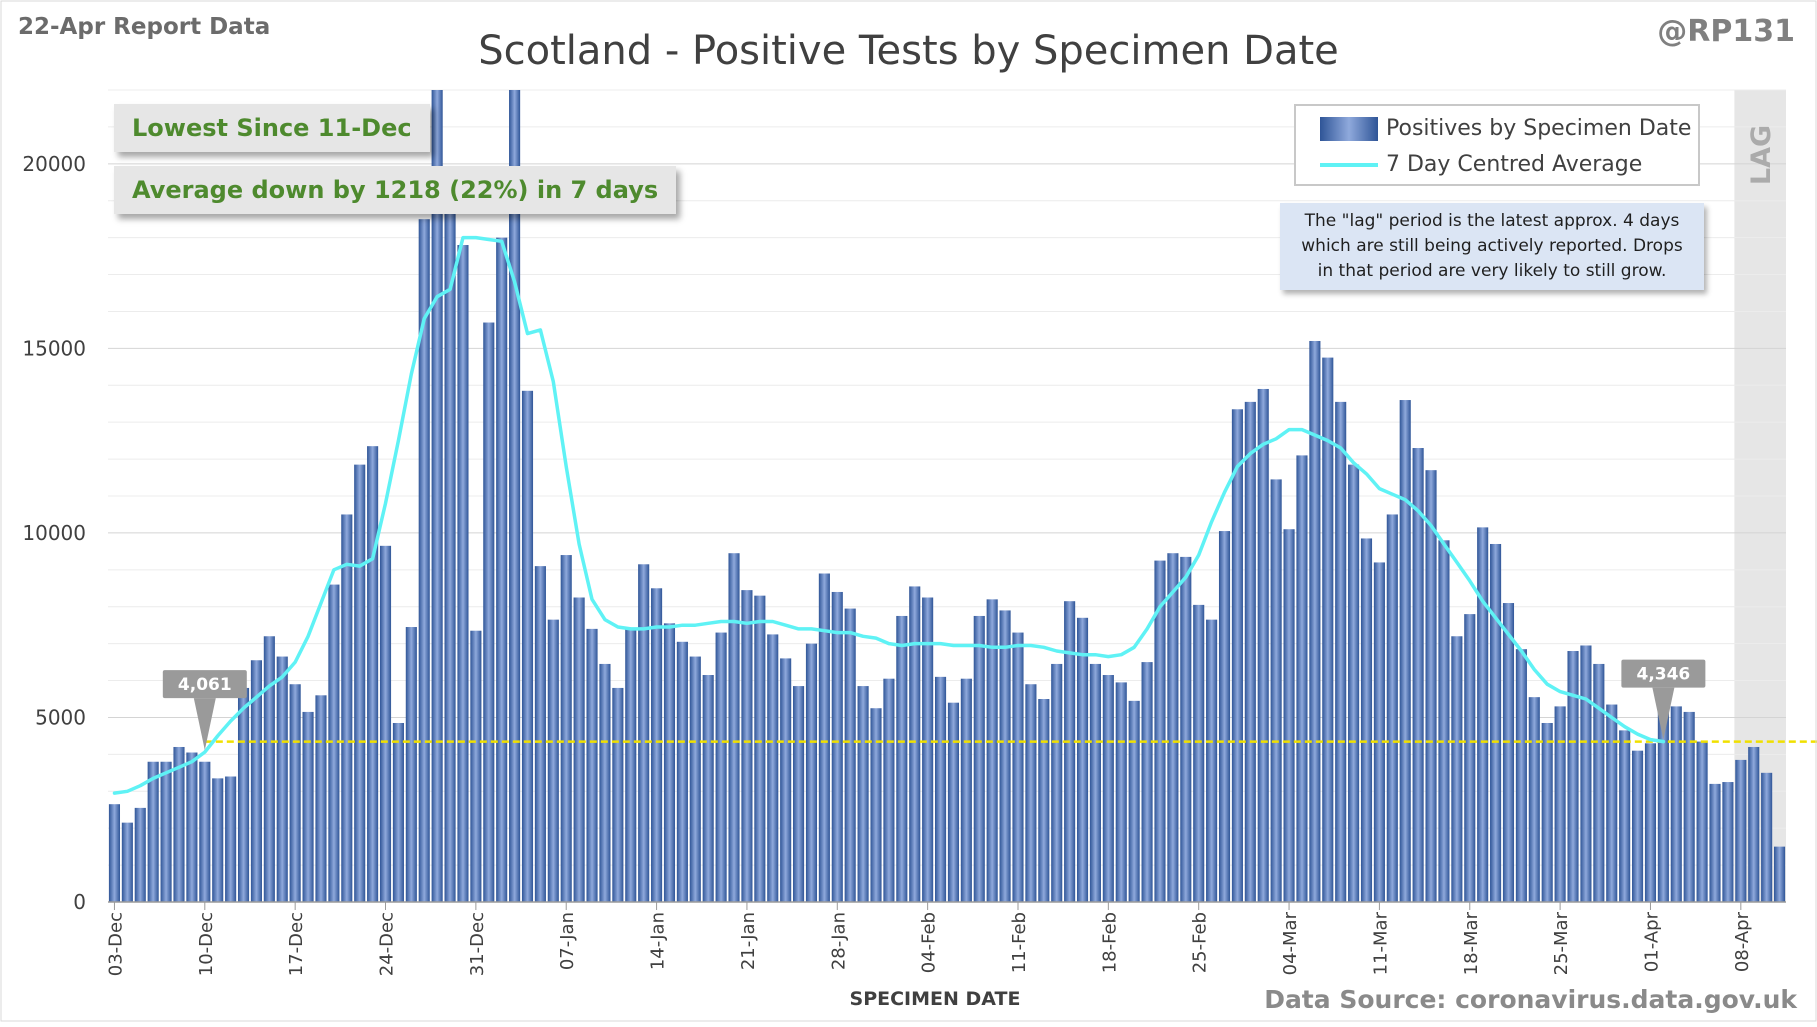 The height and width of the screenshot is (1027, 1817). Describe the element at coordinates (1530, 999) in the screenshot. I see `data-source: Data Source: coronavirus.data.gov.uk` at that location.